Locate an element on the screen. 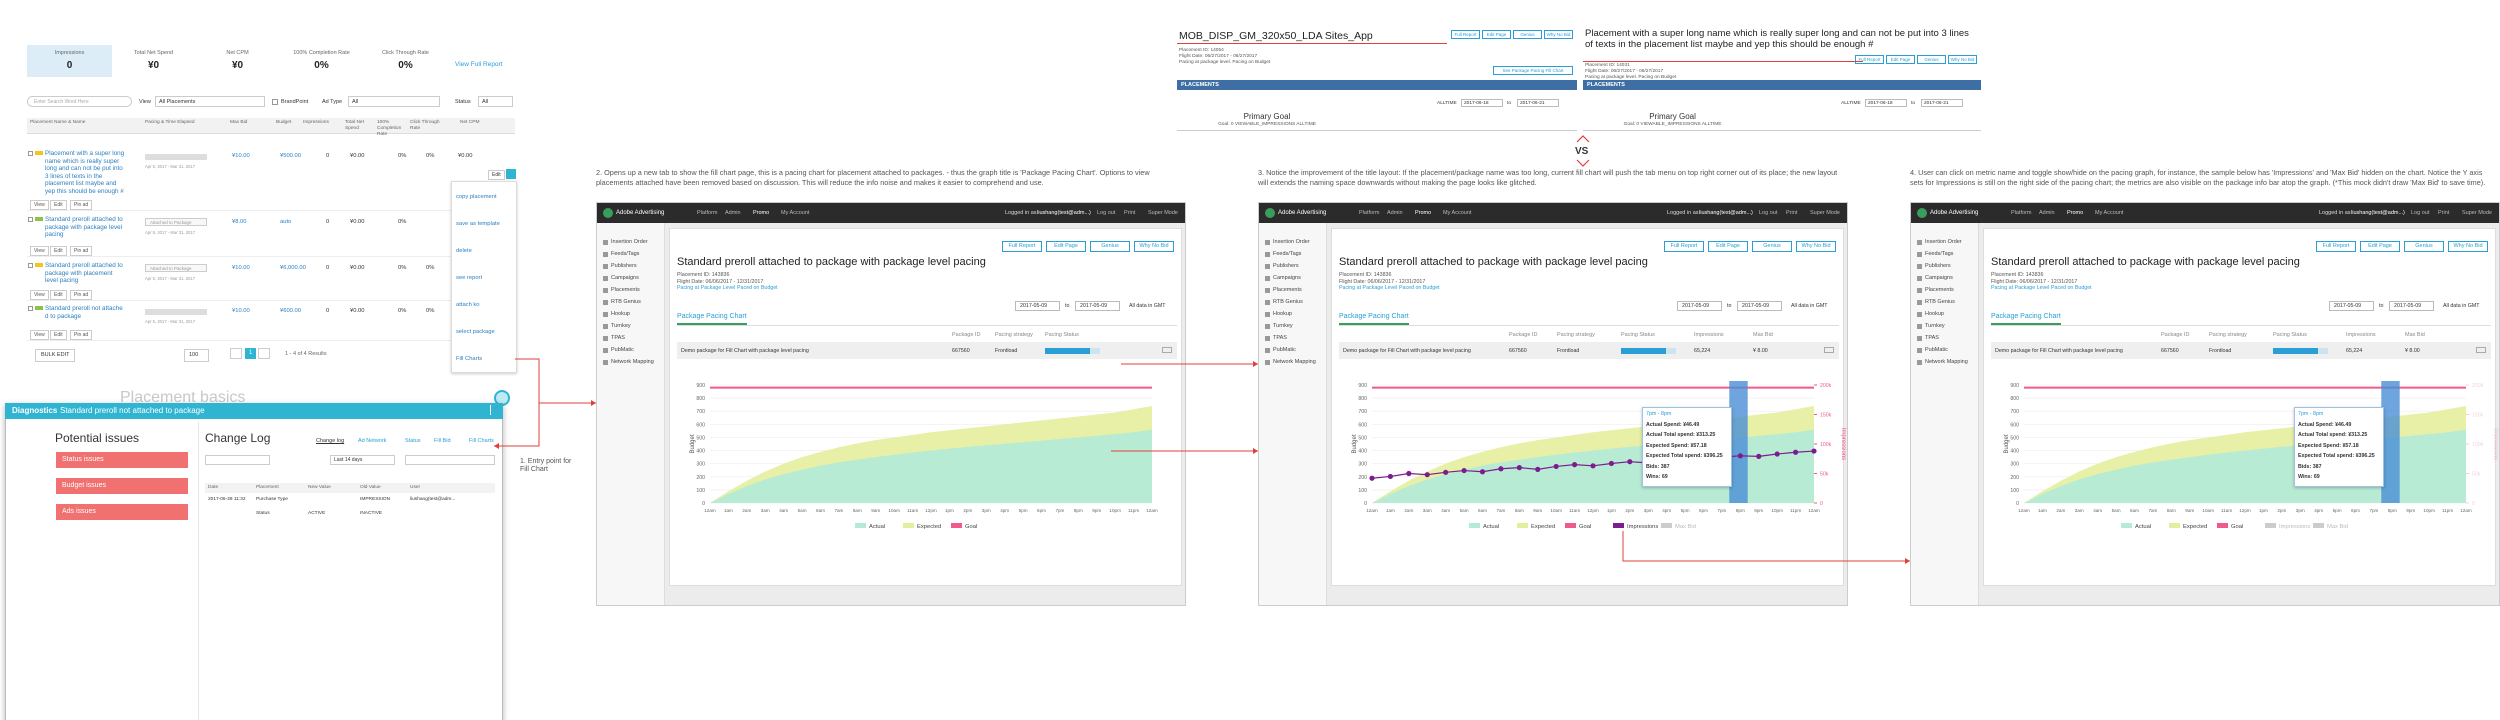 This screenshot has height=720, width=2500. row-options is located at coordinates (2481, 350).